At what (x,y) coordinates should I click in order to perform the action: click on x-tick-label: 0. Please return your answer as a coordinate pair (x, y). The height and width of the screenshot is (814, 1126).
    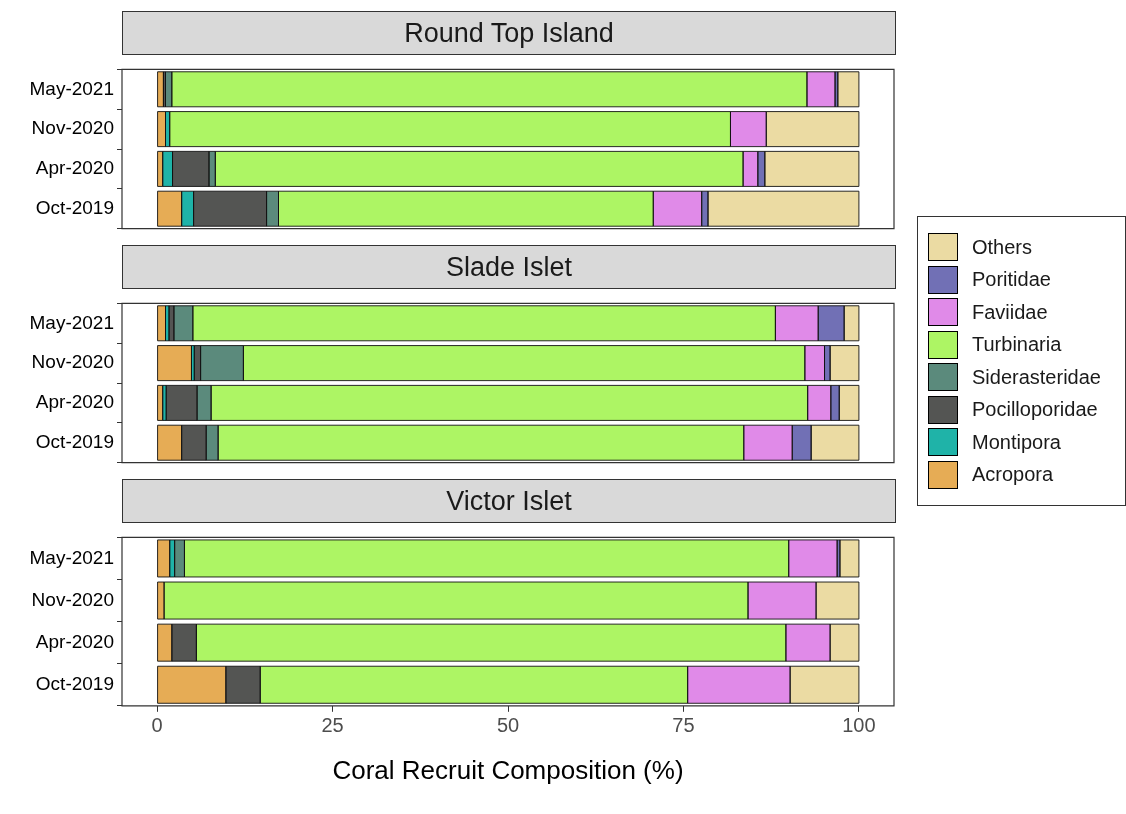
    Looking at the image, I should click on (157, 725).